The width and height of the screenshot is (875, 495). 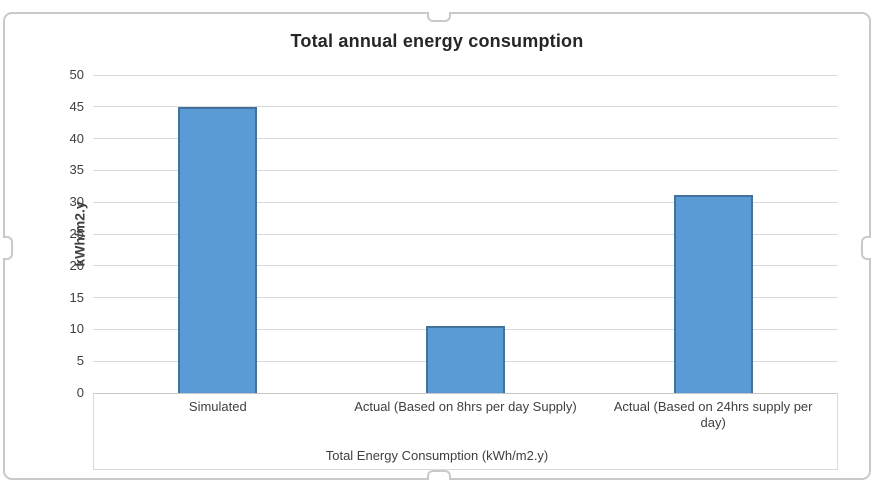 What do you see at coordinates (76, 106) in the screenshot?
I see `y-tick-label: 45` at bounding box center [76, 106].